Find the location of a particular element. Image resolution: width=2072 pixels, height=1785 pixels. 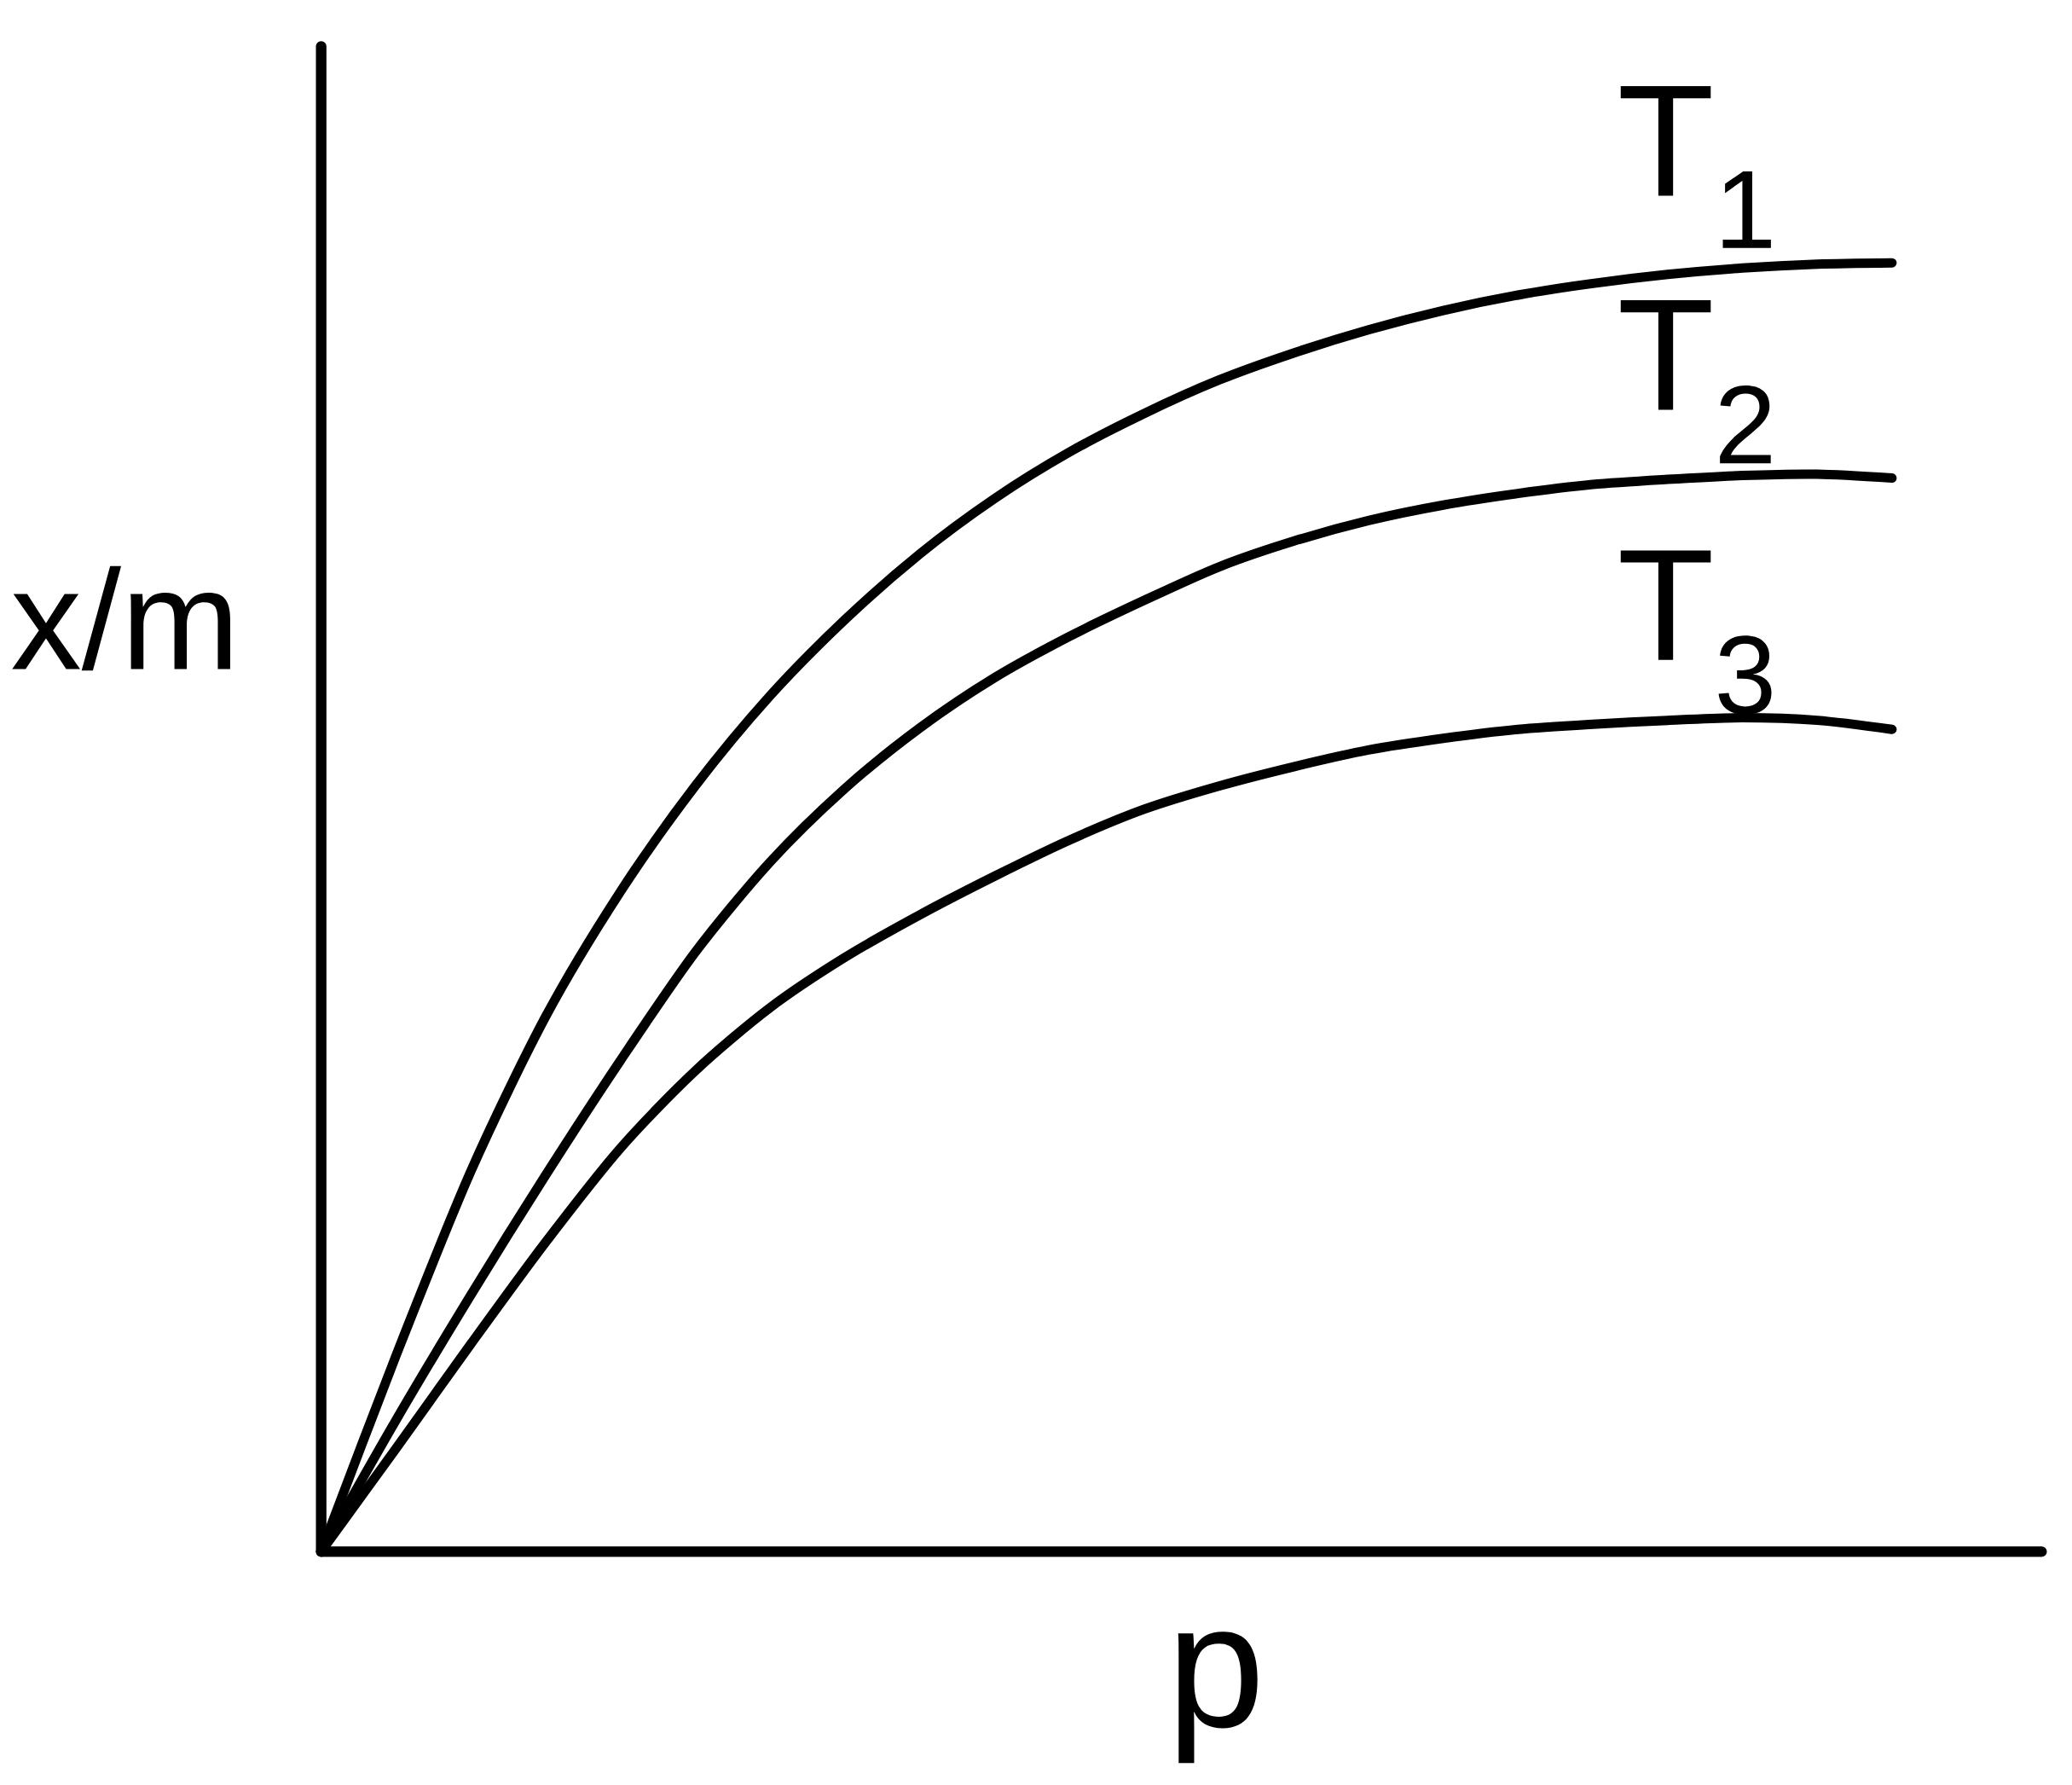

x-axis-title: p is located at coordinates (1218, 1697).